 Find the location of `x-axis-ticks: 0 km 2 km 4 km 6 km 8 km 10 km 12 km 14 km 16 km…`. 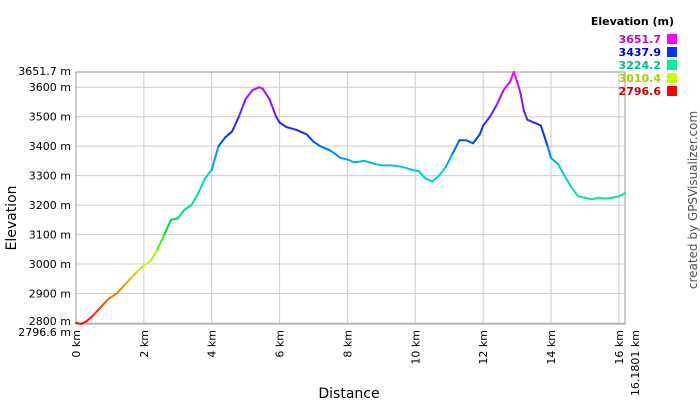

x-axis-ticks: 0 km 2 km 4 km 6 km 8 km 10 km 12 km 14 km 16 km… is located at coordinates (356, 363).